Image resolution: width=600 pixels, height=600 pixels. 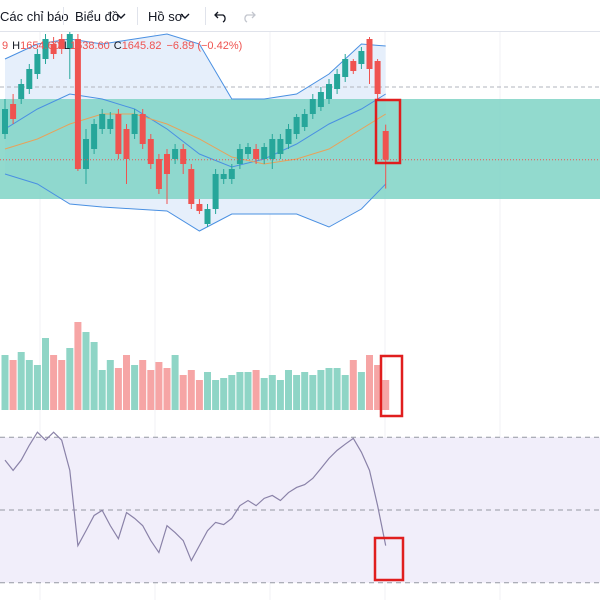 What do you see at coordinates (204, 46) in the screenshot?
I see `legend-change: −6.89 (−0.42%)` at bounding box center [204, 46].